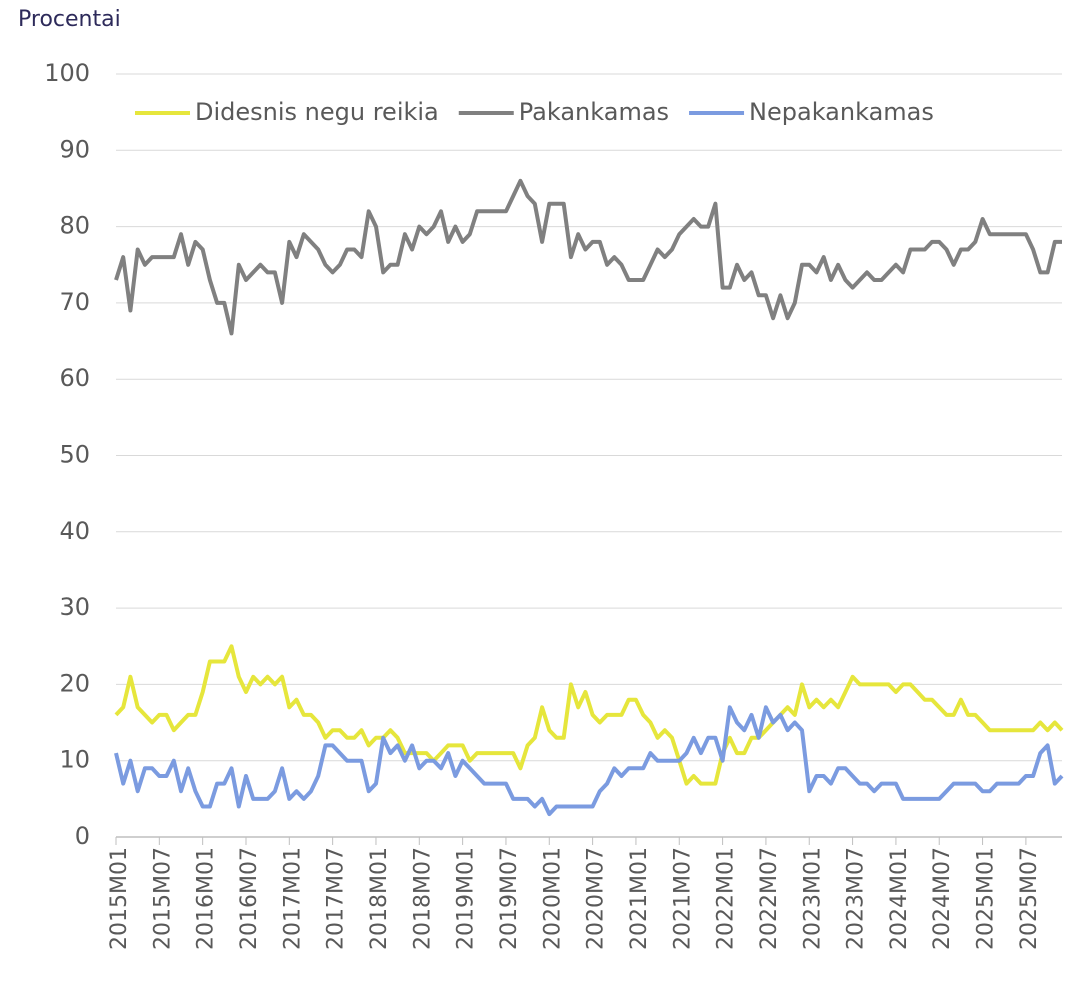  I want to click on y-tick-label: 0, so click(82, 836).